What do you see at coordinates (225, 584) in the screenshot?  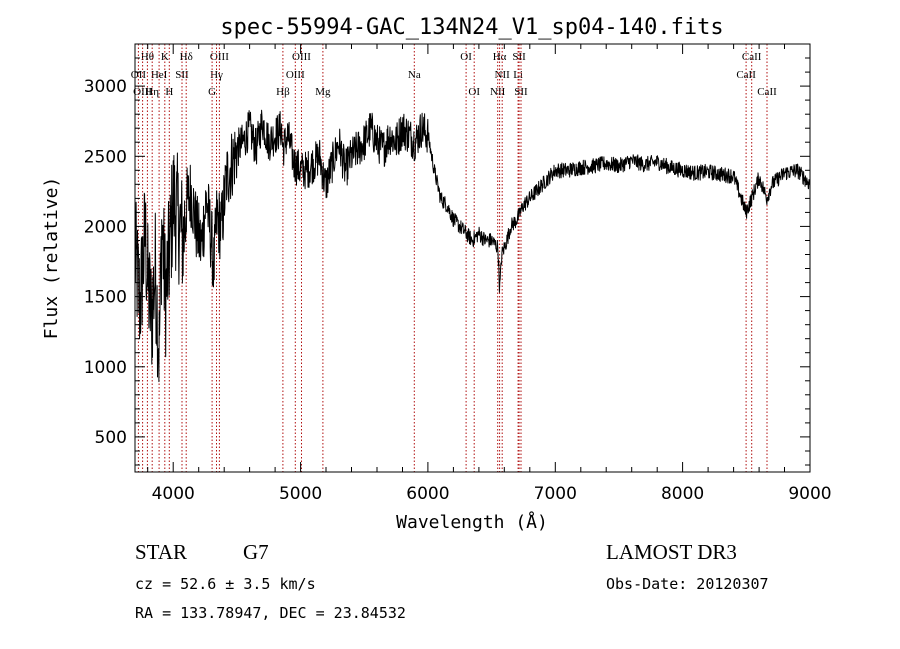 I see `redshift-cz: cz = 52.6 ± 3.5 km/s` at bounding box center [225, 584].